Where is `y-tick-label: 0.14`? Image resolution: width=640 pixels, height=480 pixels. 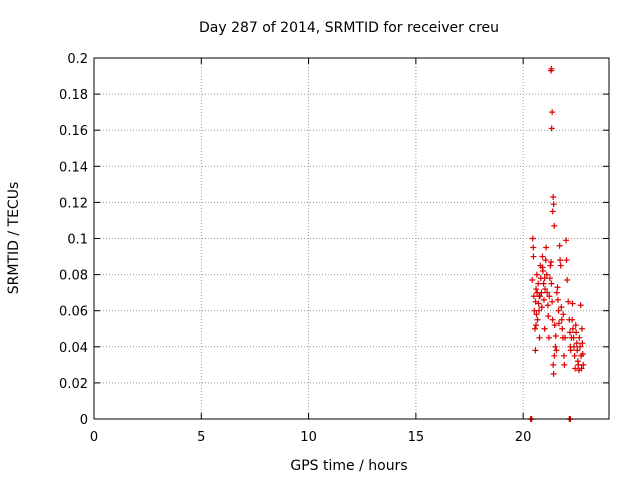 y-tick-label: 0.14 is located at coordinates (73, 167).